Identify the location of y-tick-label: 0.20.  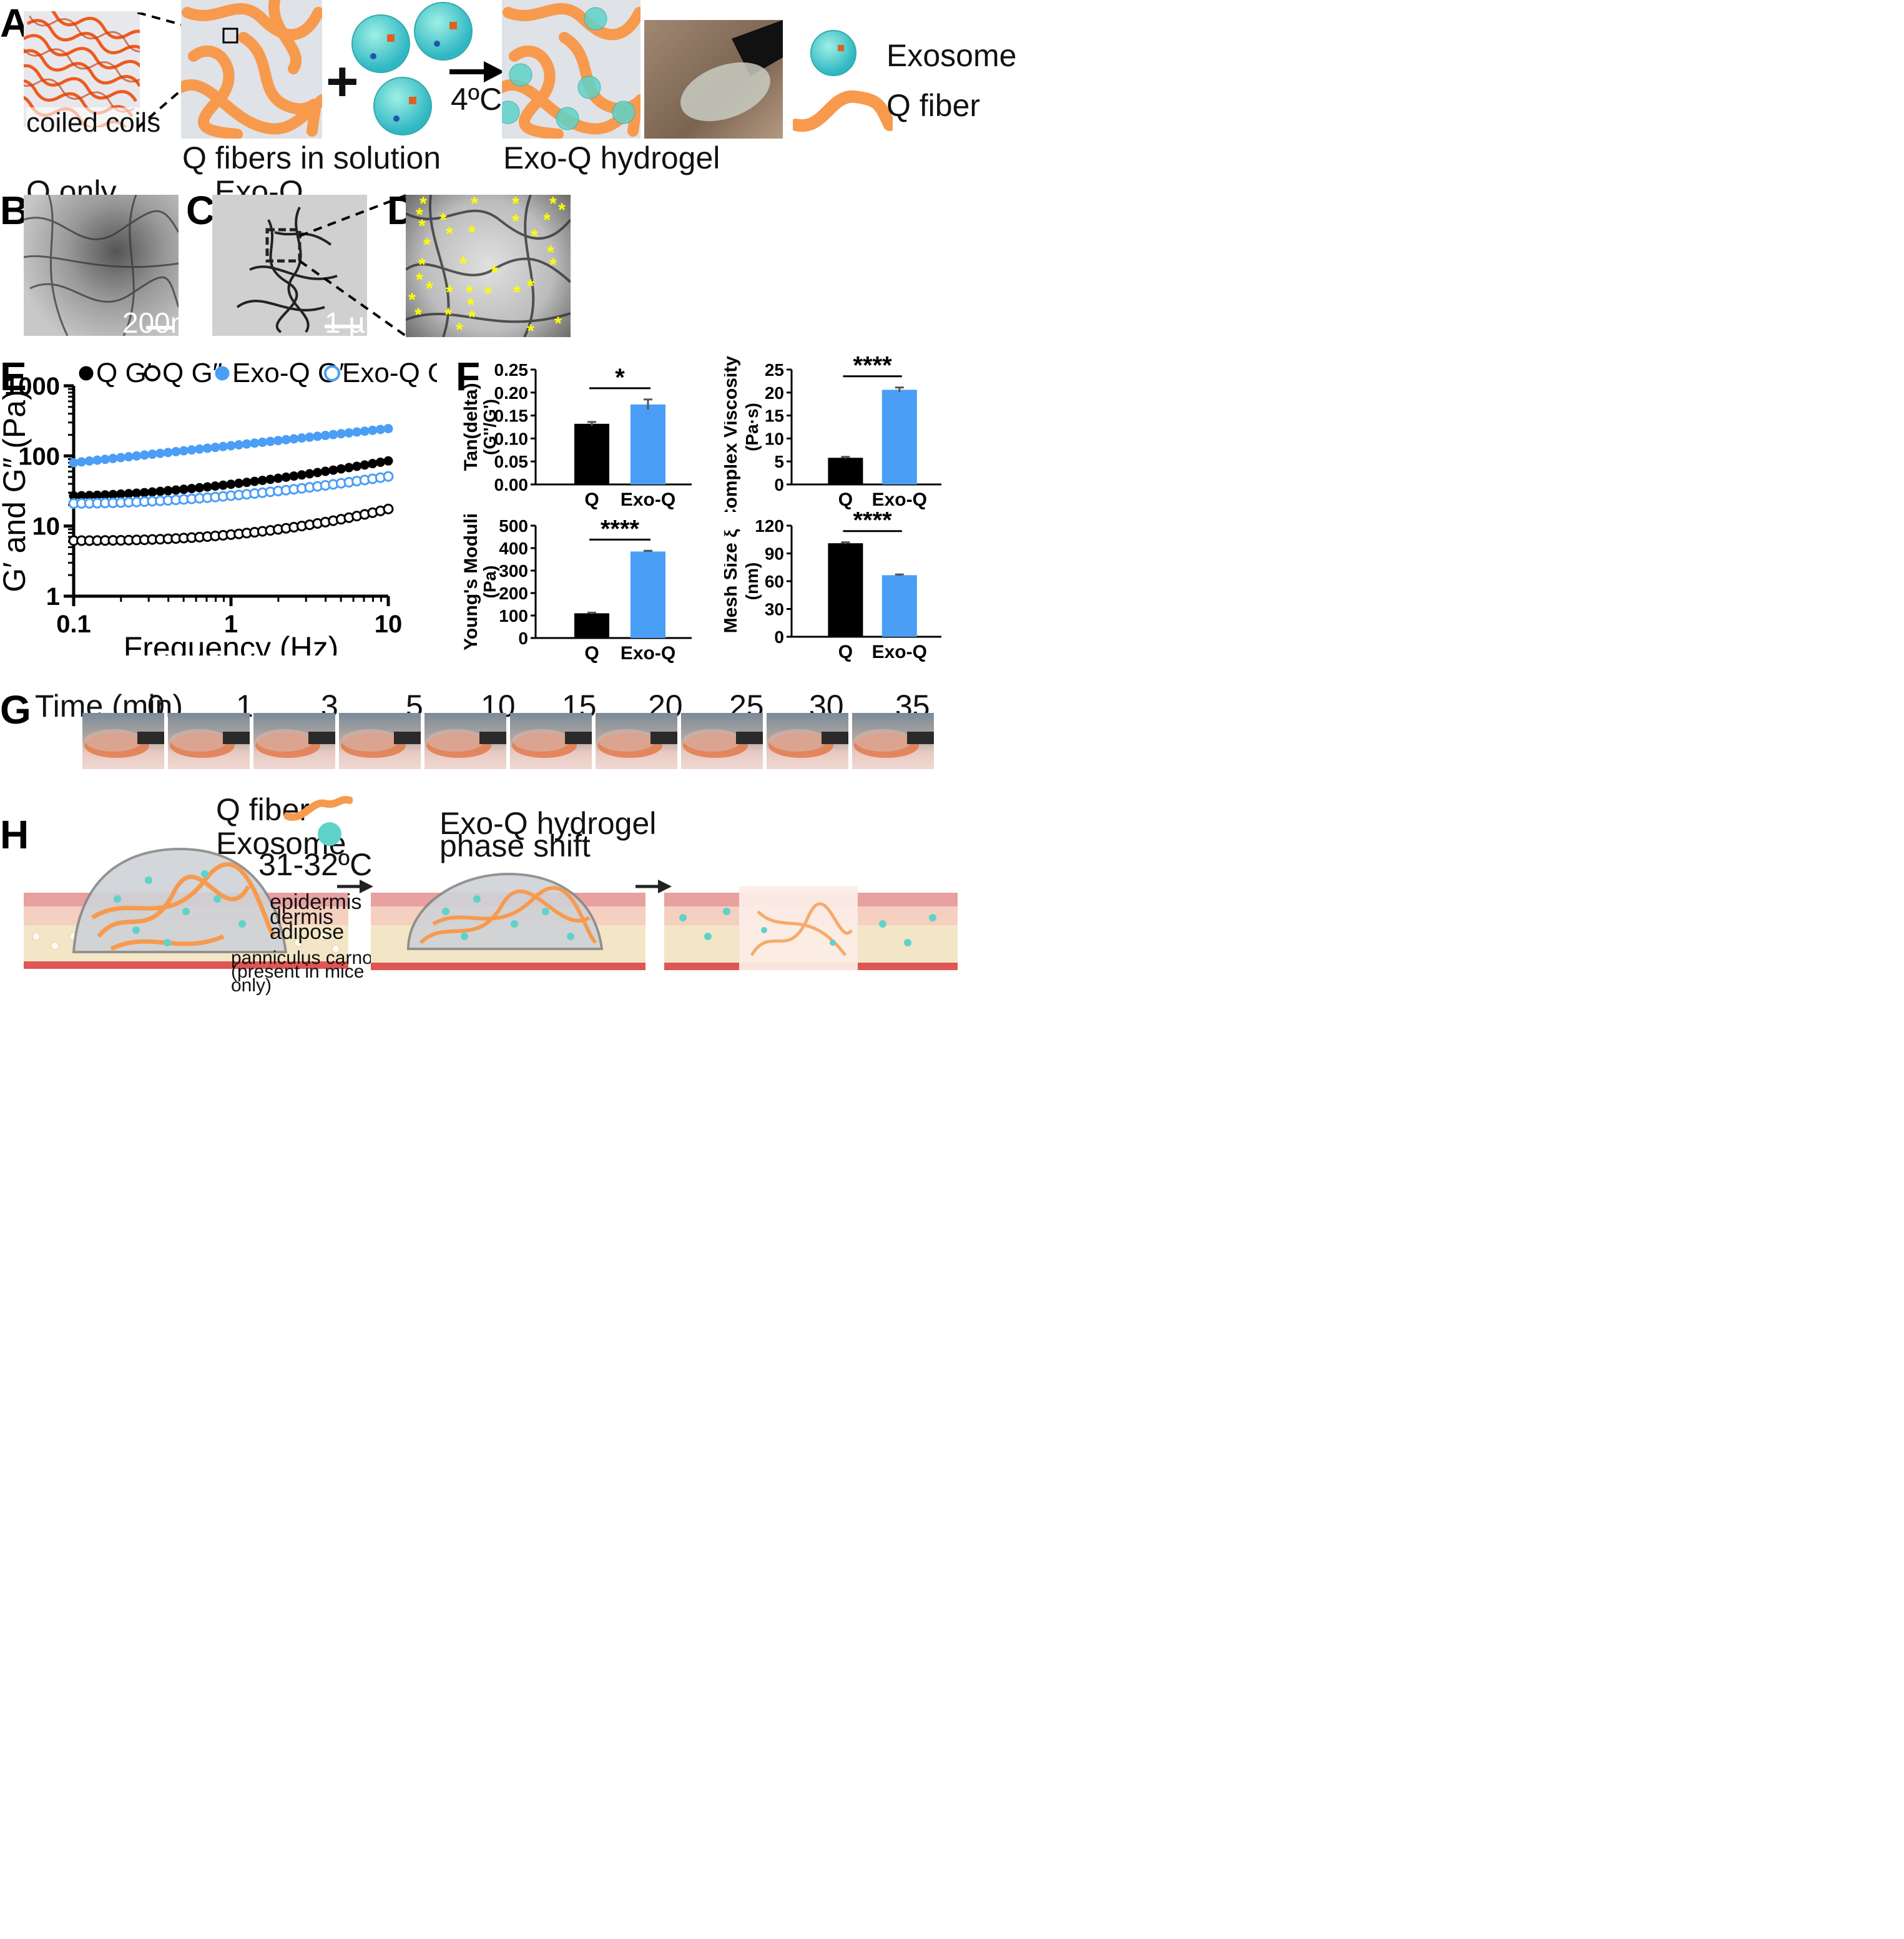
(511, 393).